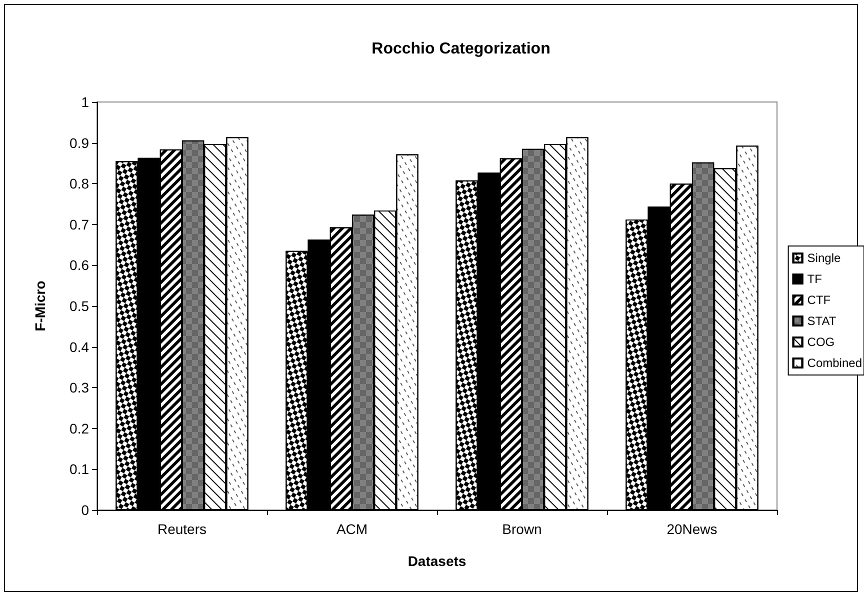 This screenshot has width=864, height=597. Describe the element at coordinates (821, 342) in the screenshot. I see `legend-label: COG` at that location.